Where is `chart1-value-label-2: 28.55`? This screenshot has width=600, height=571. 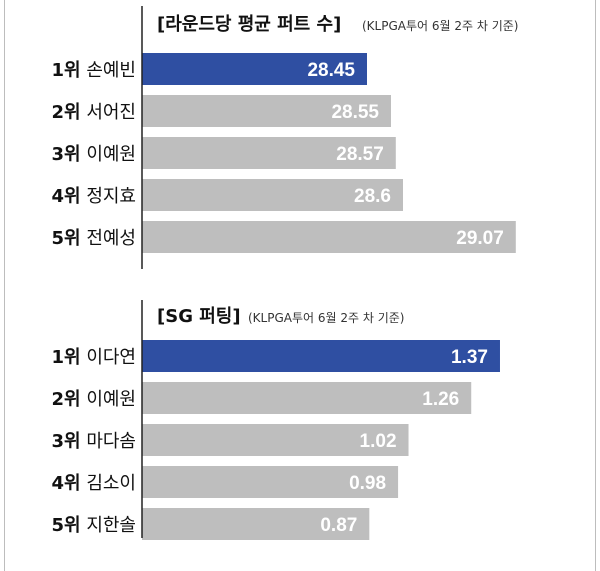 chart1-value-label-2: 28.55 is located at coordinates (355, 112).